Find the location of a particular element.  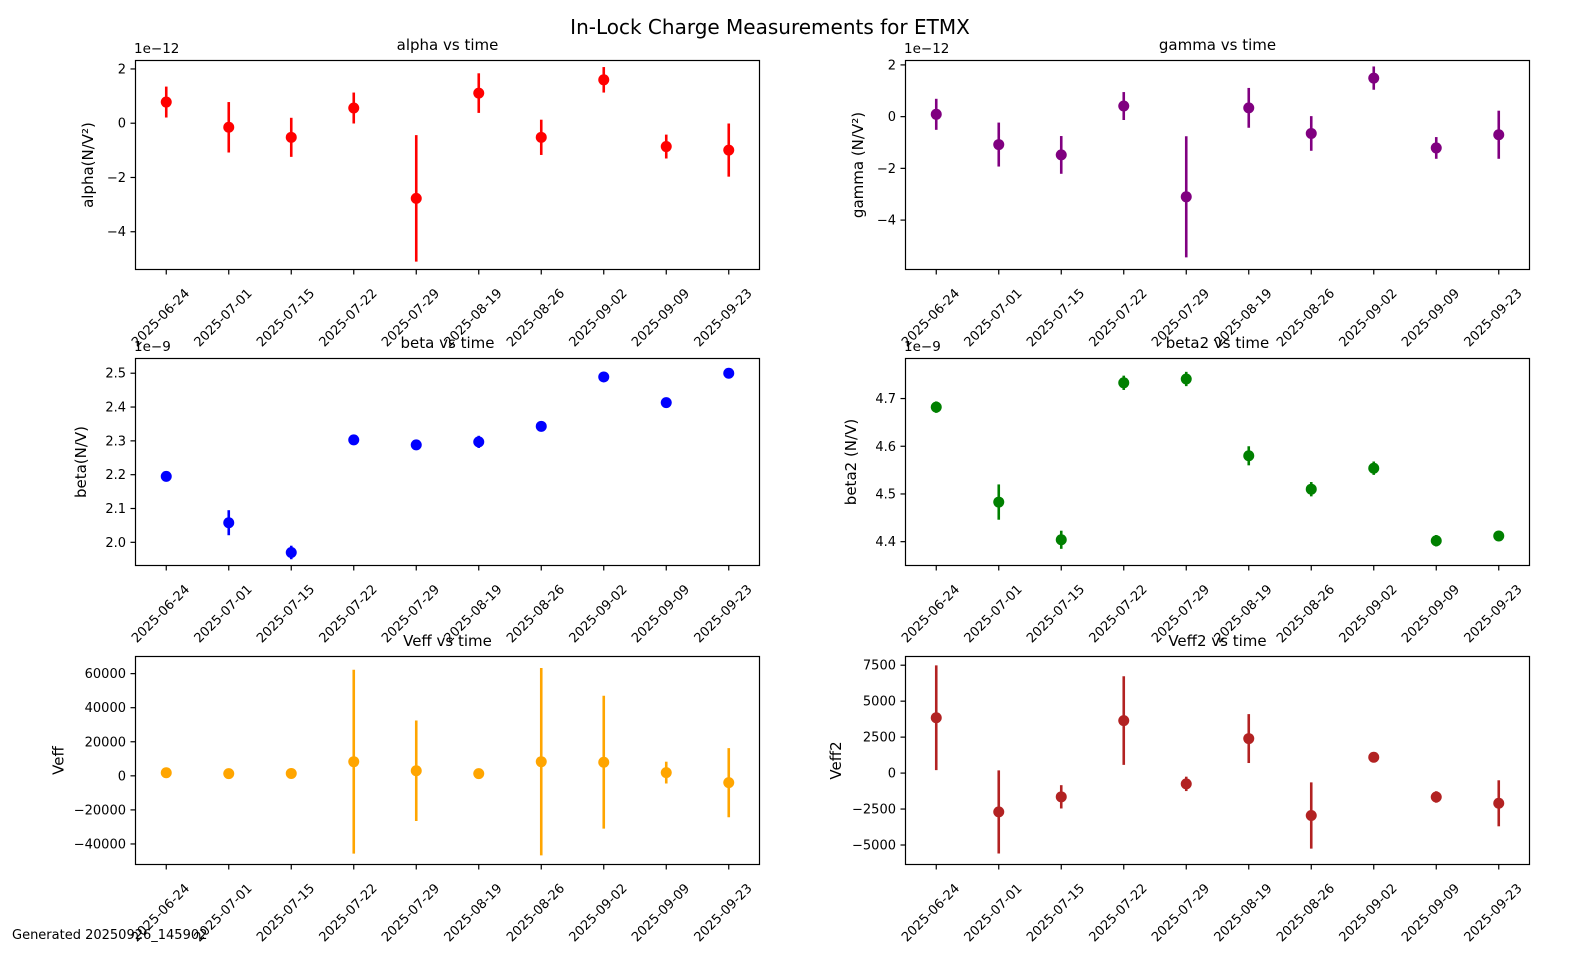

y-tick-label: −4 is located at coordinates (886, 221).